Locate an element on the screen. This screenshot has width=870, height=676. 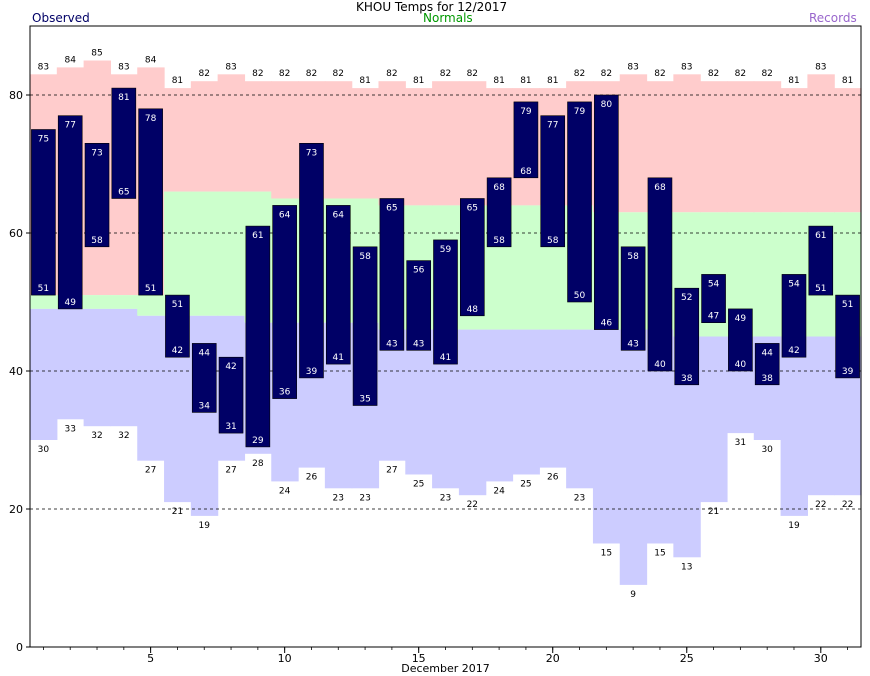
record-low-label-10: 24 is located at coordinates (285, 491).